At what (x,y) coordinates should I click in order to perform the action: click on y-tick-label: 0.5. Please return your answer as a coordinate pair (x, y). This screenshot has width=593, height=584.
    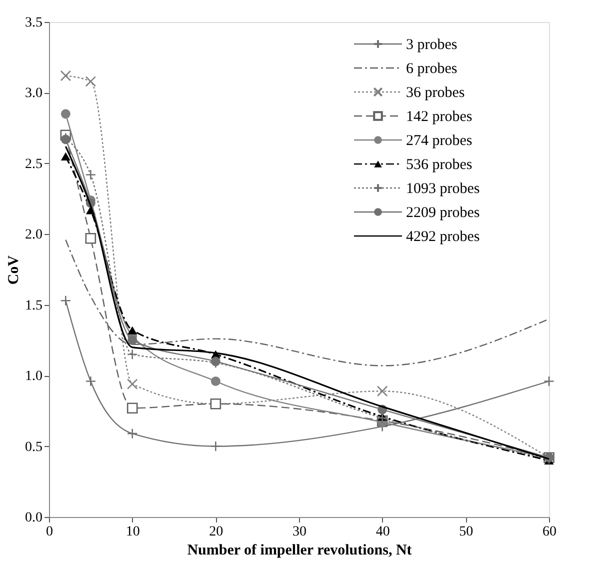
    Looking at the image, I should click on (33, 447).